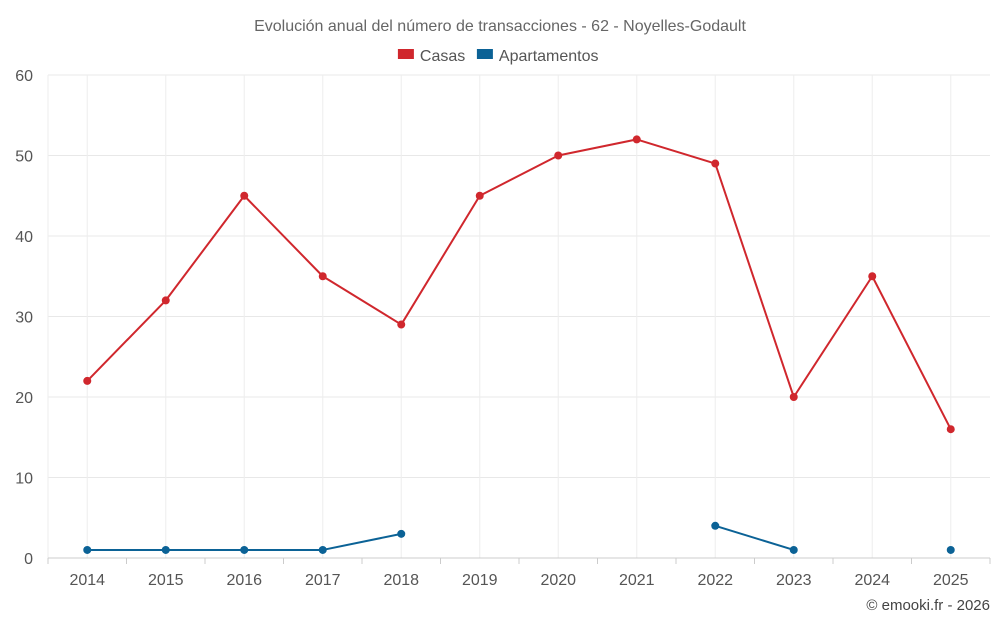 The height and width of the screenshot is (625, 1000). Describe the element at coordinates (754, 537) in the screenshot. I see `series-line-apartamentos` at that location.